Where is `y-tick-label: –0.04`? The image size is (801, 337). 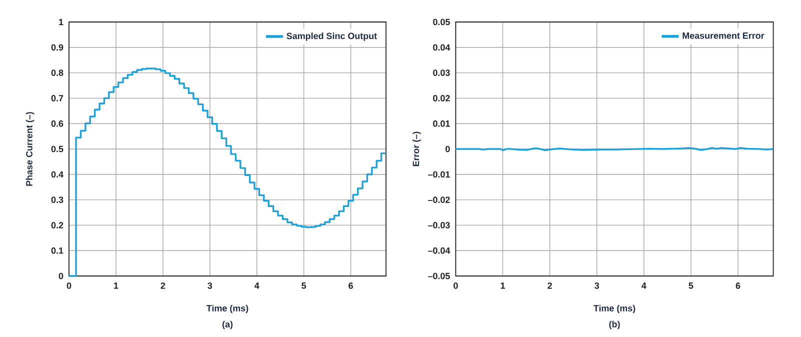
y-tick-label: –0.04 is located at coordinates (439, 250).